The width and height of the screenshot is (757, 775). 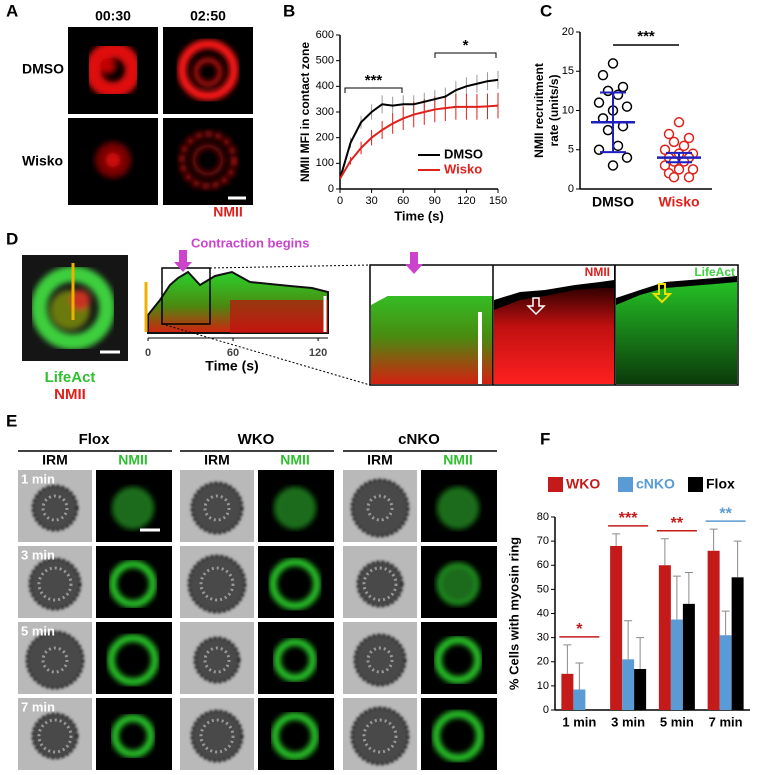 I want to click on legend-label: DMSO, so click(x=463, y=153).